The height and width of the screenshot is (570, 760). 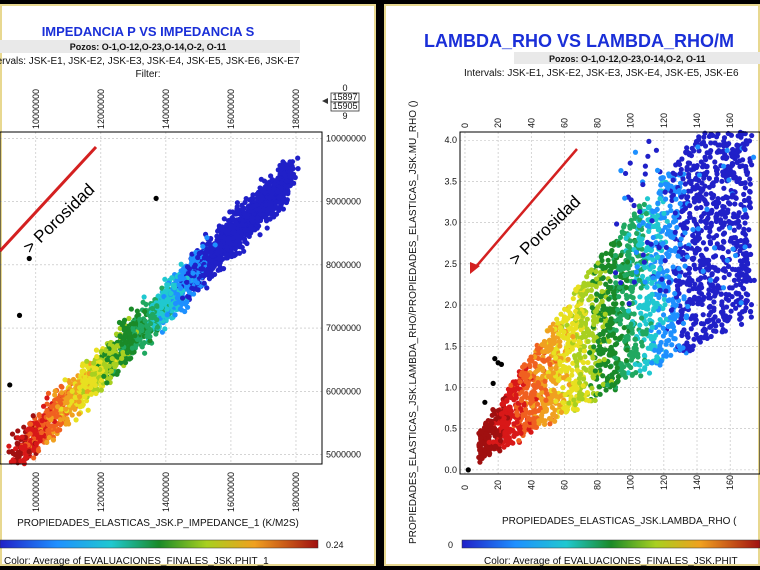 What do you see at coordinates (697, 120) in the screenshot?
I see `right-x-tick-label-top: 140` at bounding box center [697, 120].